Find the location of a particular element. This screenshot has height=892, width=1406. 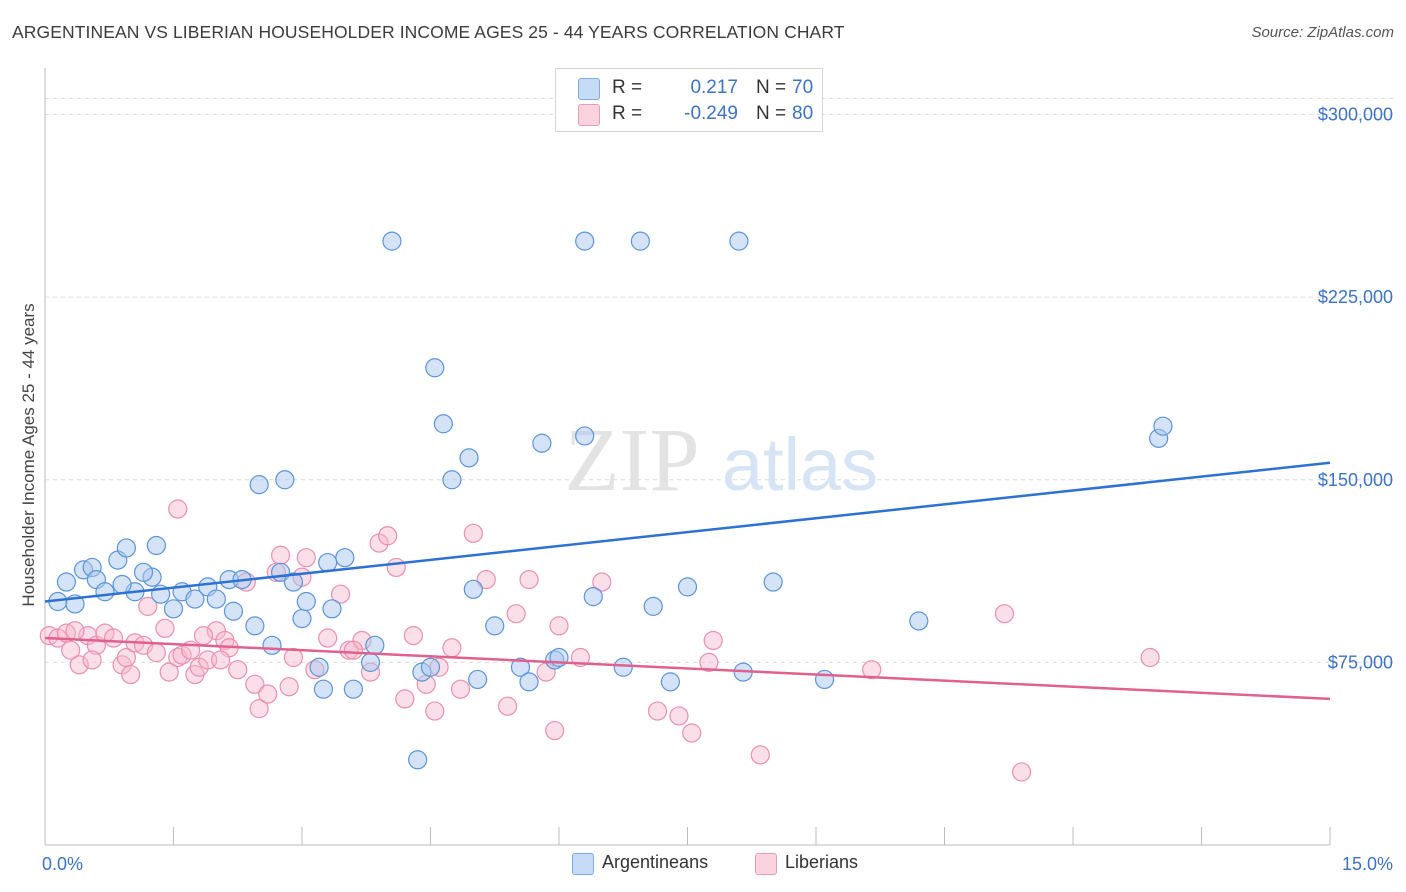

y-axis-label: Householder Income Ages 25 - 44 years is located at coordinates (28, 454).